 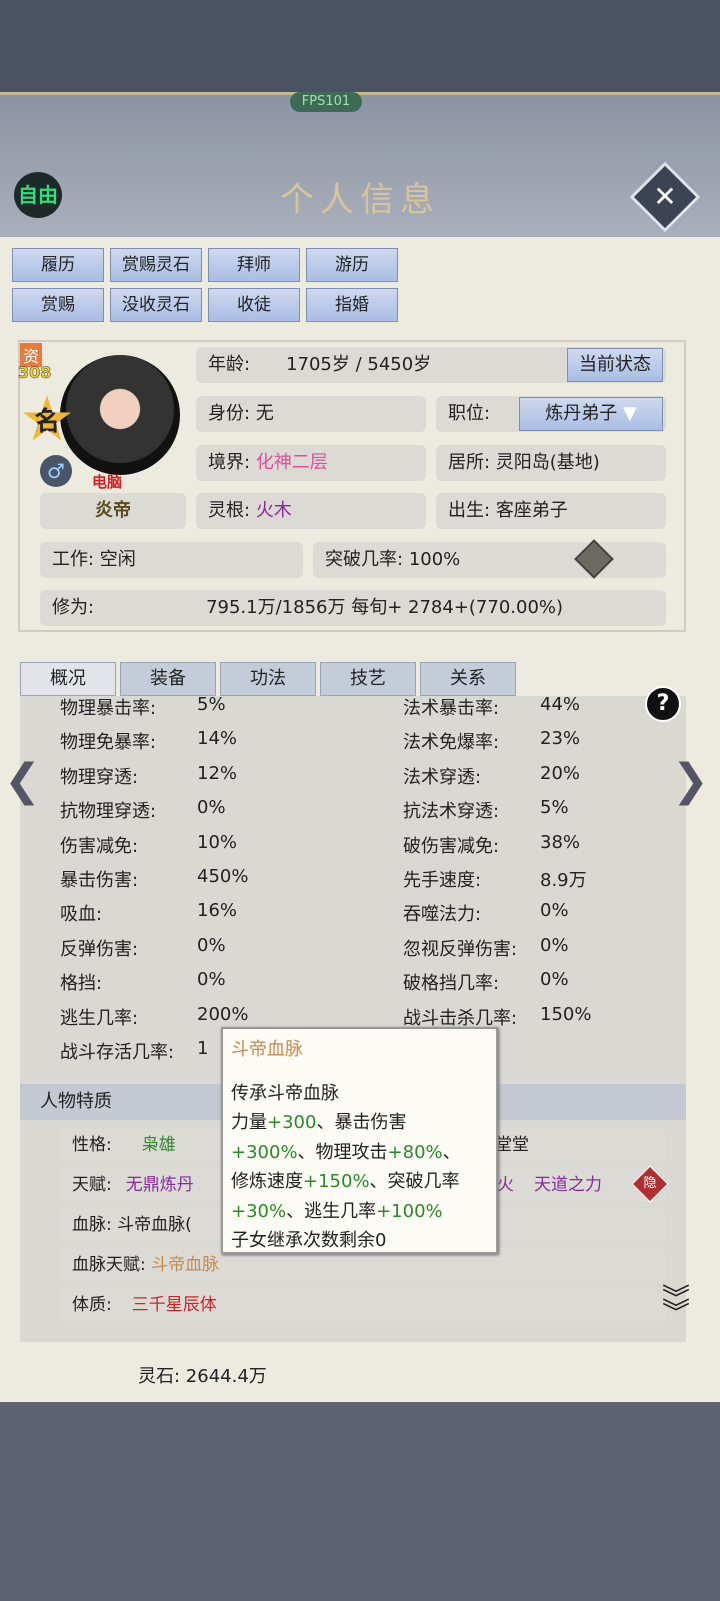 I want to click on stat-value: 10%, so click(x=217, y=842).